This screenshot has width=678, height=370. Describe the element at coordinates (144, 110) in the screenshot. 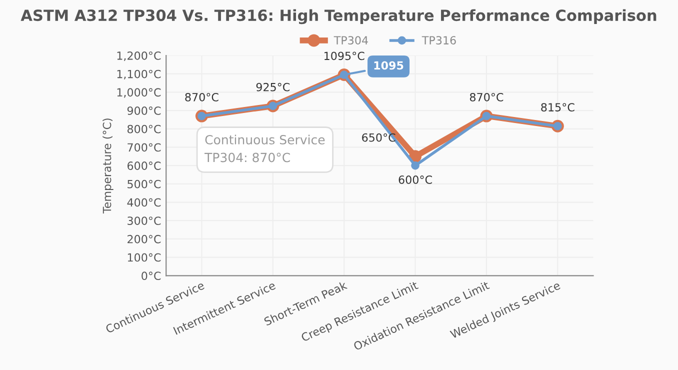

I see `y-tick-label: 900°C` at that location.